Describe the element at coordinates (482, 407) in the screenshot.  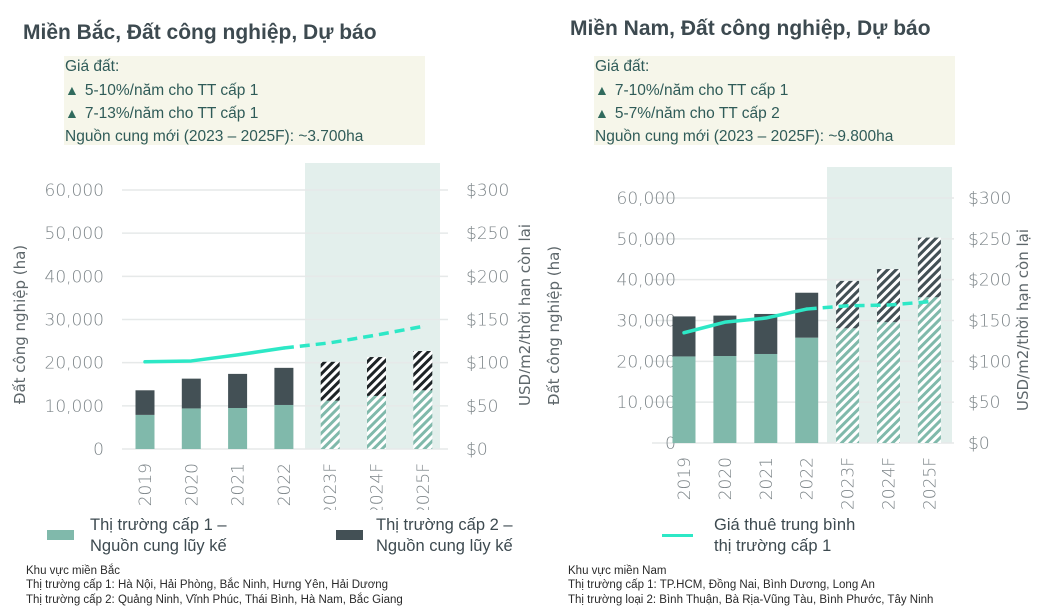
I see `y-right-tick-label: $50` at that location.